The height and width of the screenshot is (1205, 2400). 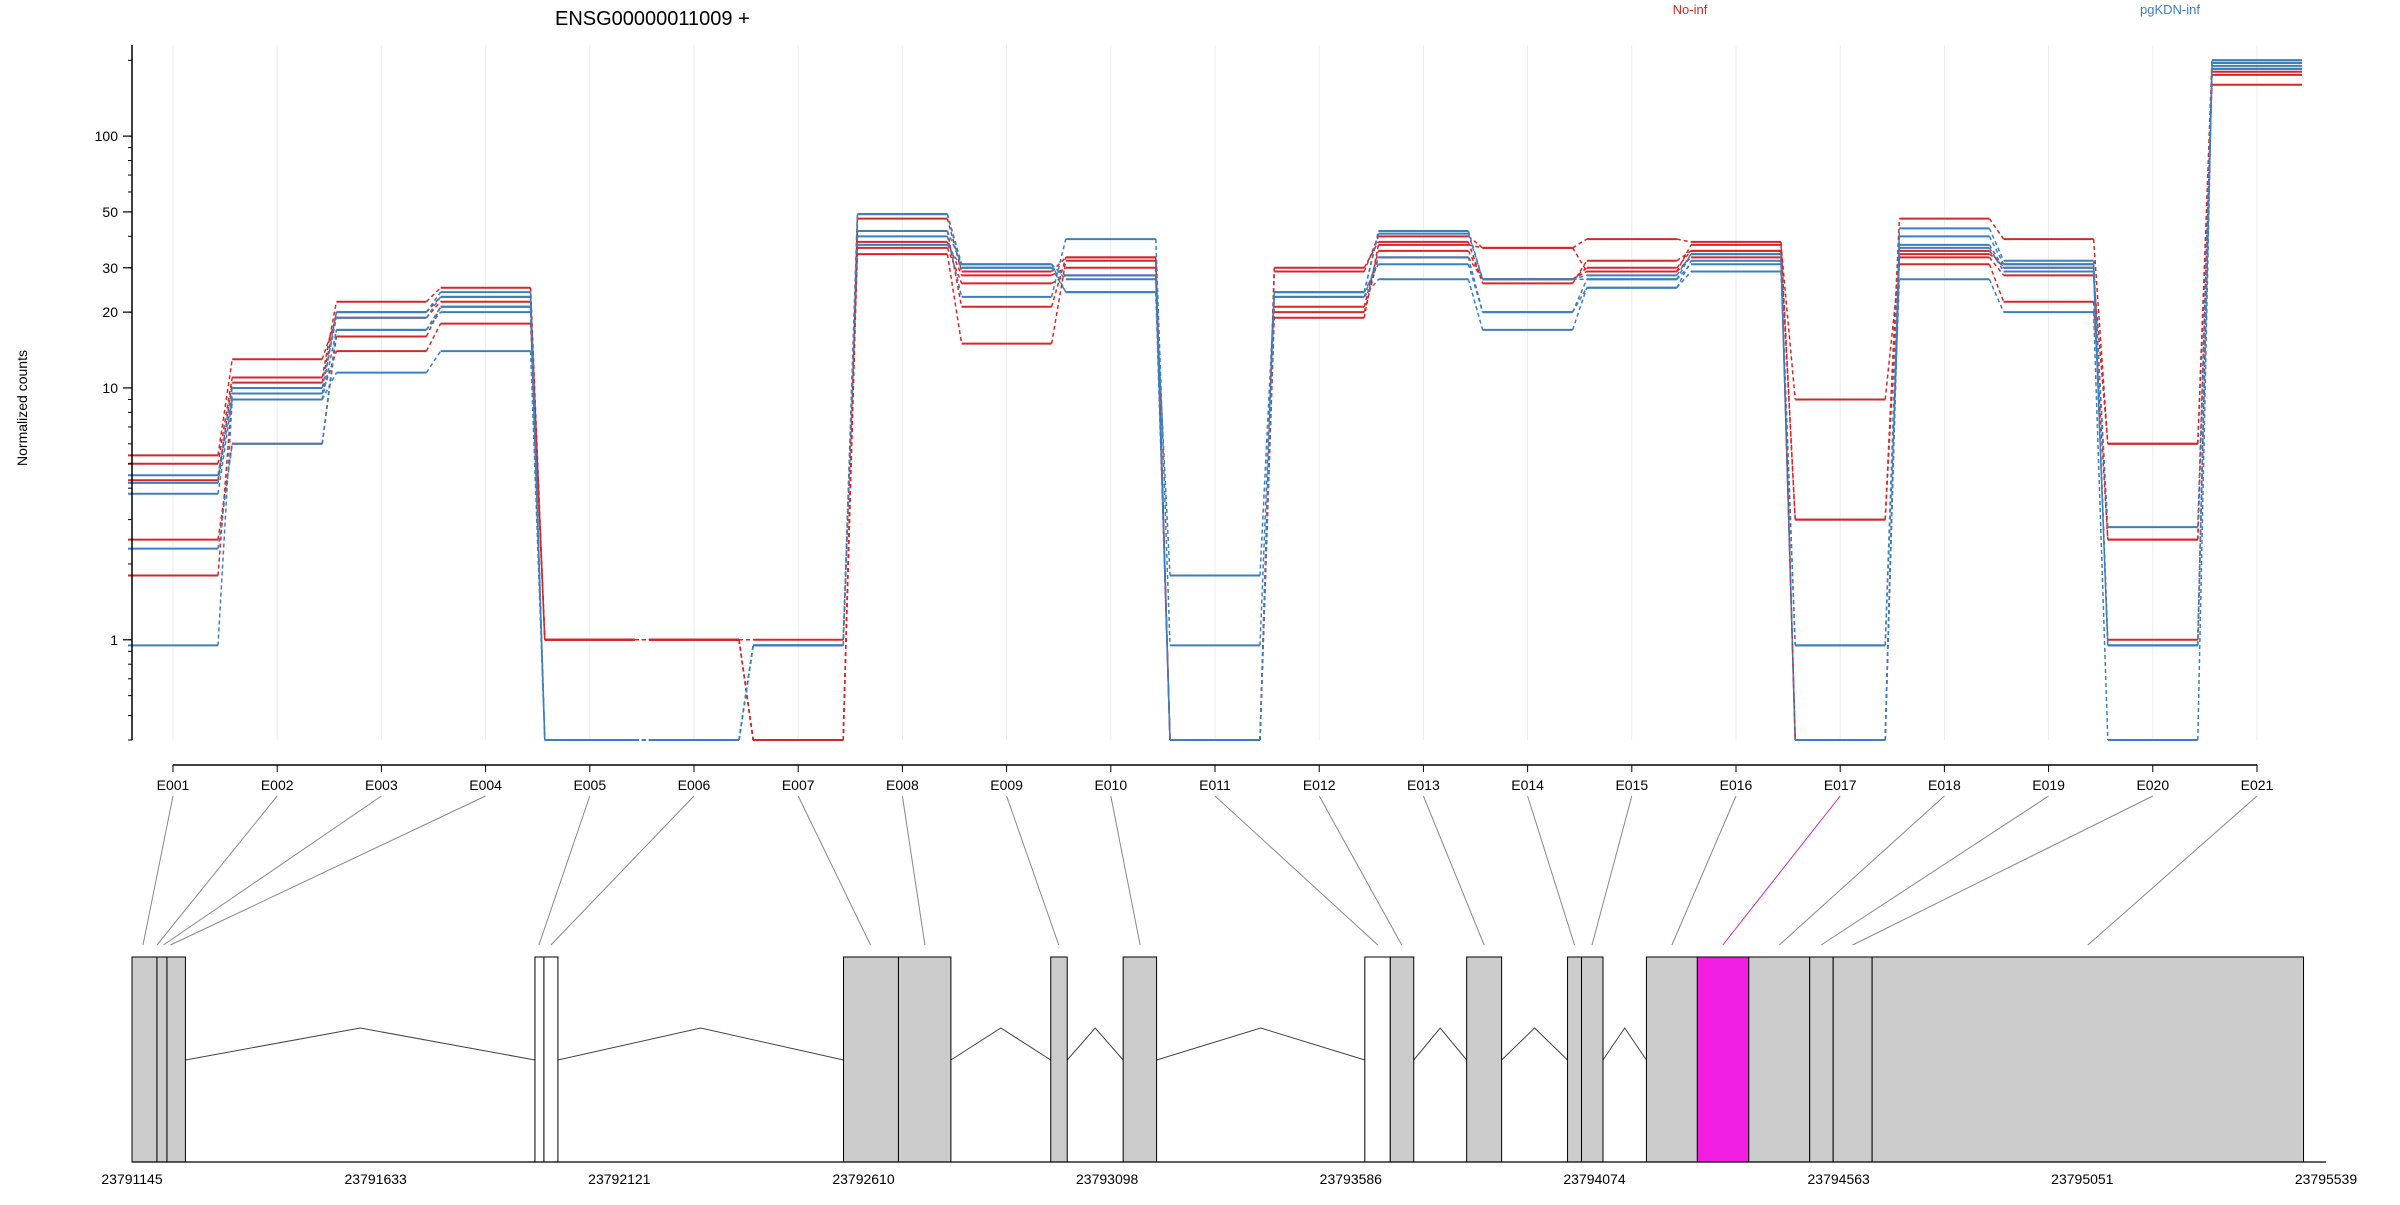 What do you see at coordinates (1690, 9) in the screenshot?
I see `legend-entry: No-inf` at bounding box center [1690, 9].